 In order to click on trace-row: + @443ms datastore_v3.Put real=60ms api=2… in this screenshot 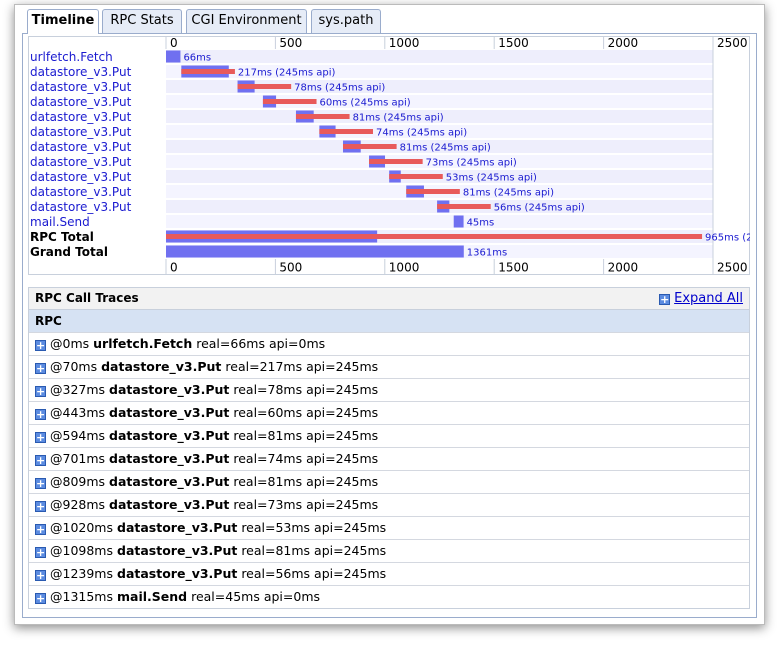, I will do `click(389, 412)`.